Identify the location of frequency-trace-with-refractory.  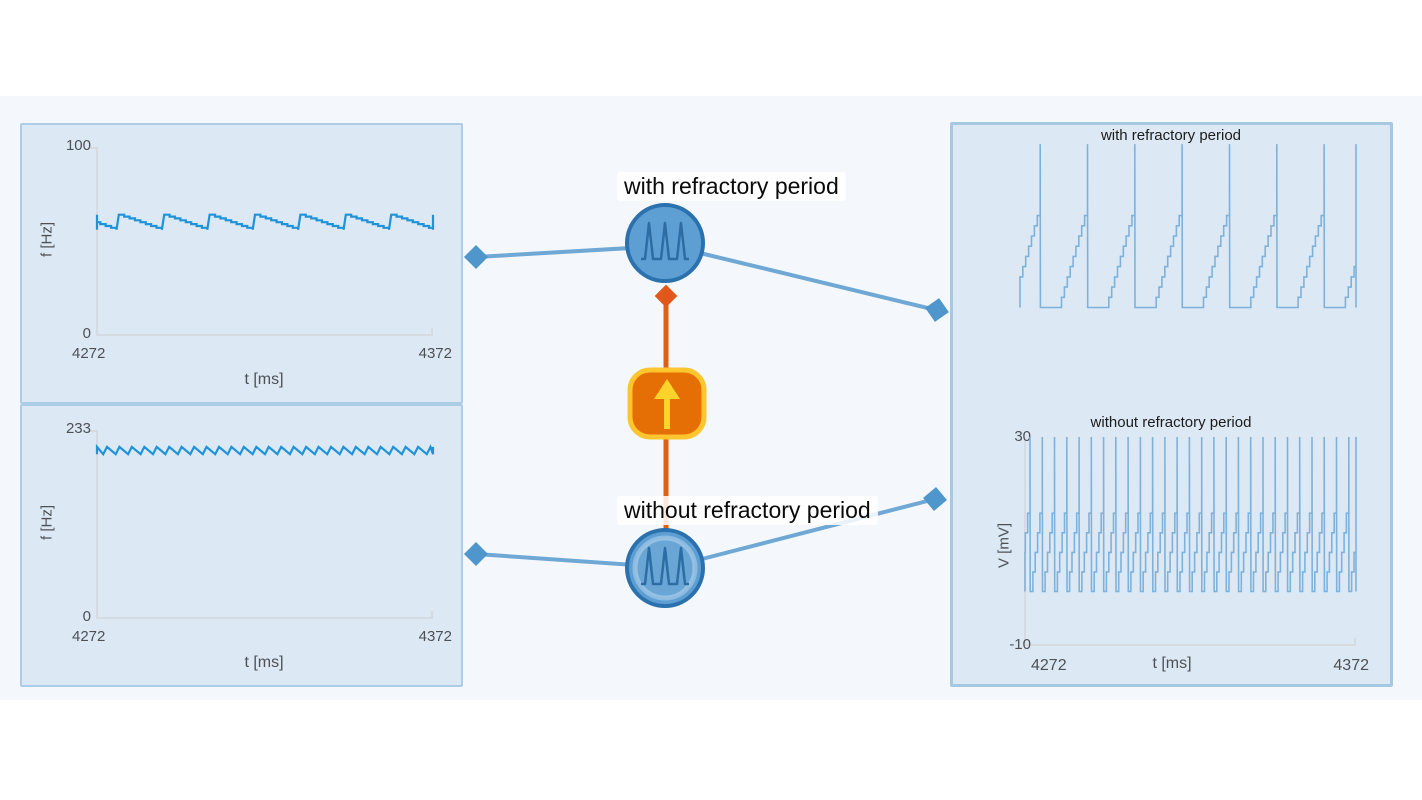
(265, 221).